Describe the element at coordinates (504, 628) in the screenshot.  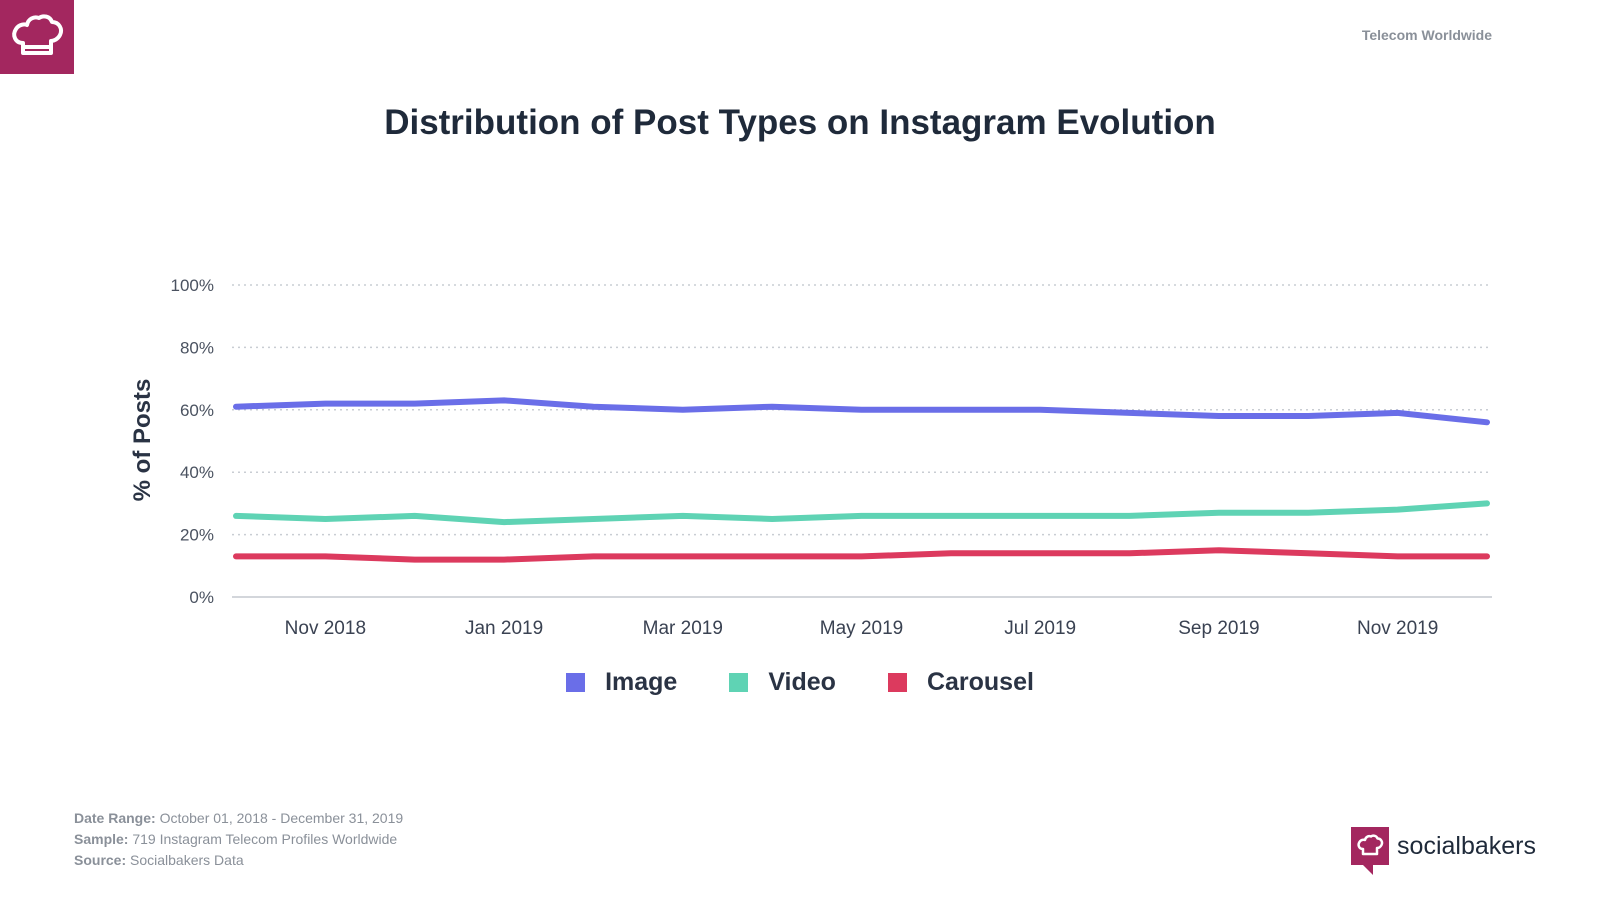
I see `x-tick-label: Jan 2019` at that location.